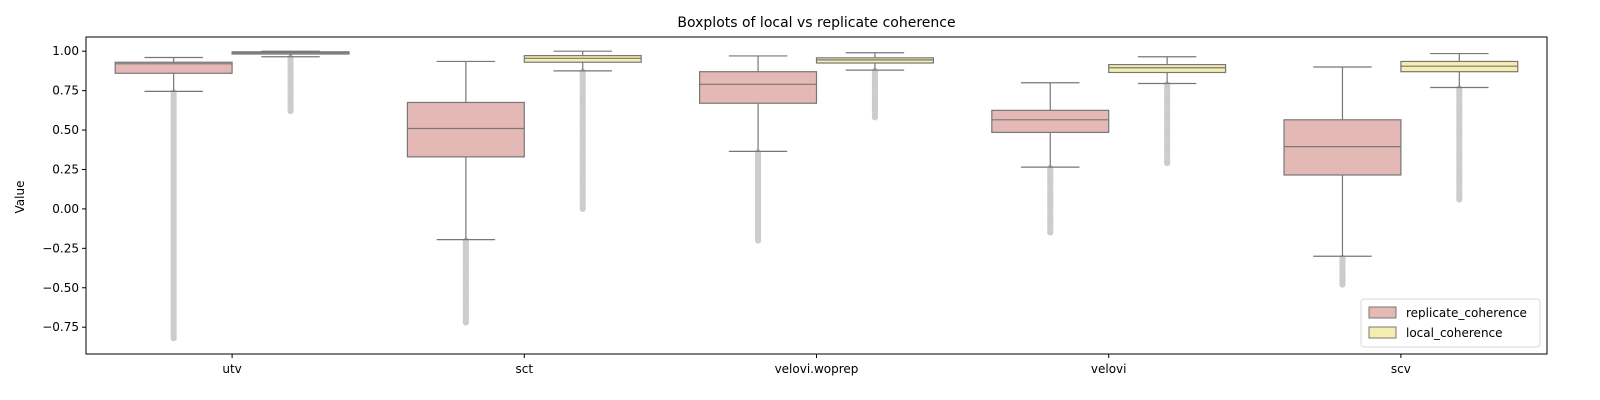 Image resolution: width=1600 pixels, height=400 pixels. Describe the element at coordinates (1382, 312) in the screenshot. I see `legend-swatch-replicate_coherence` at that location.